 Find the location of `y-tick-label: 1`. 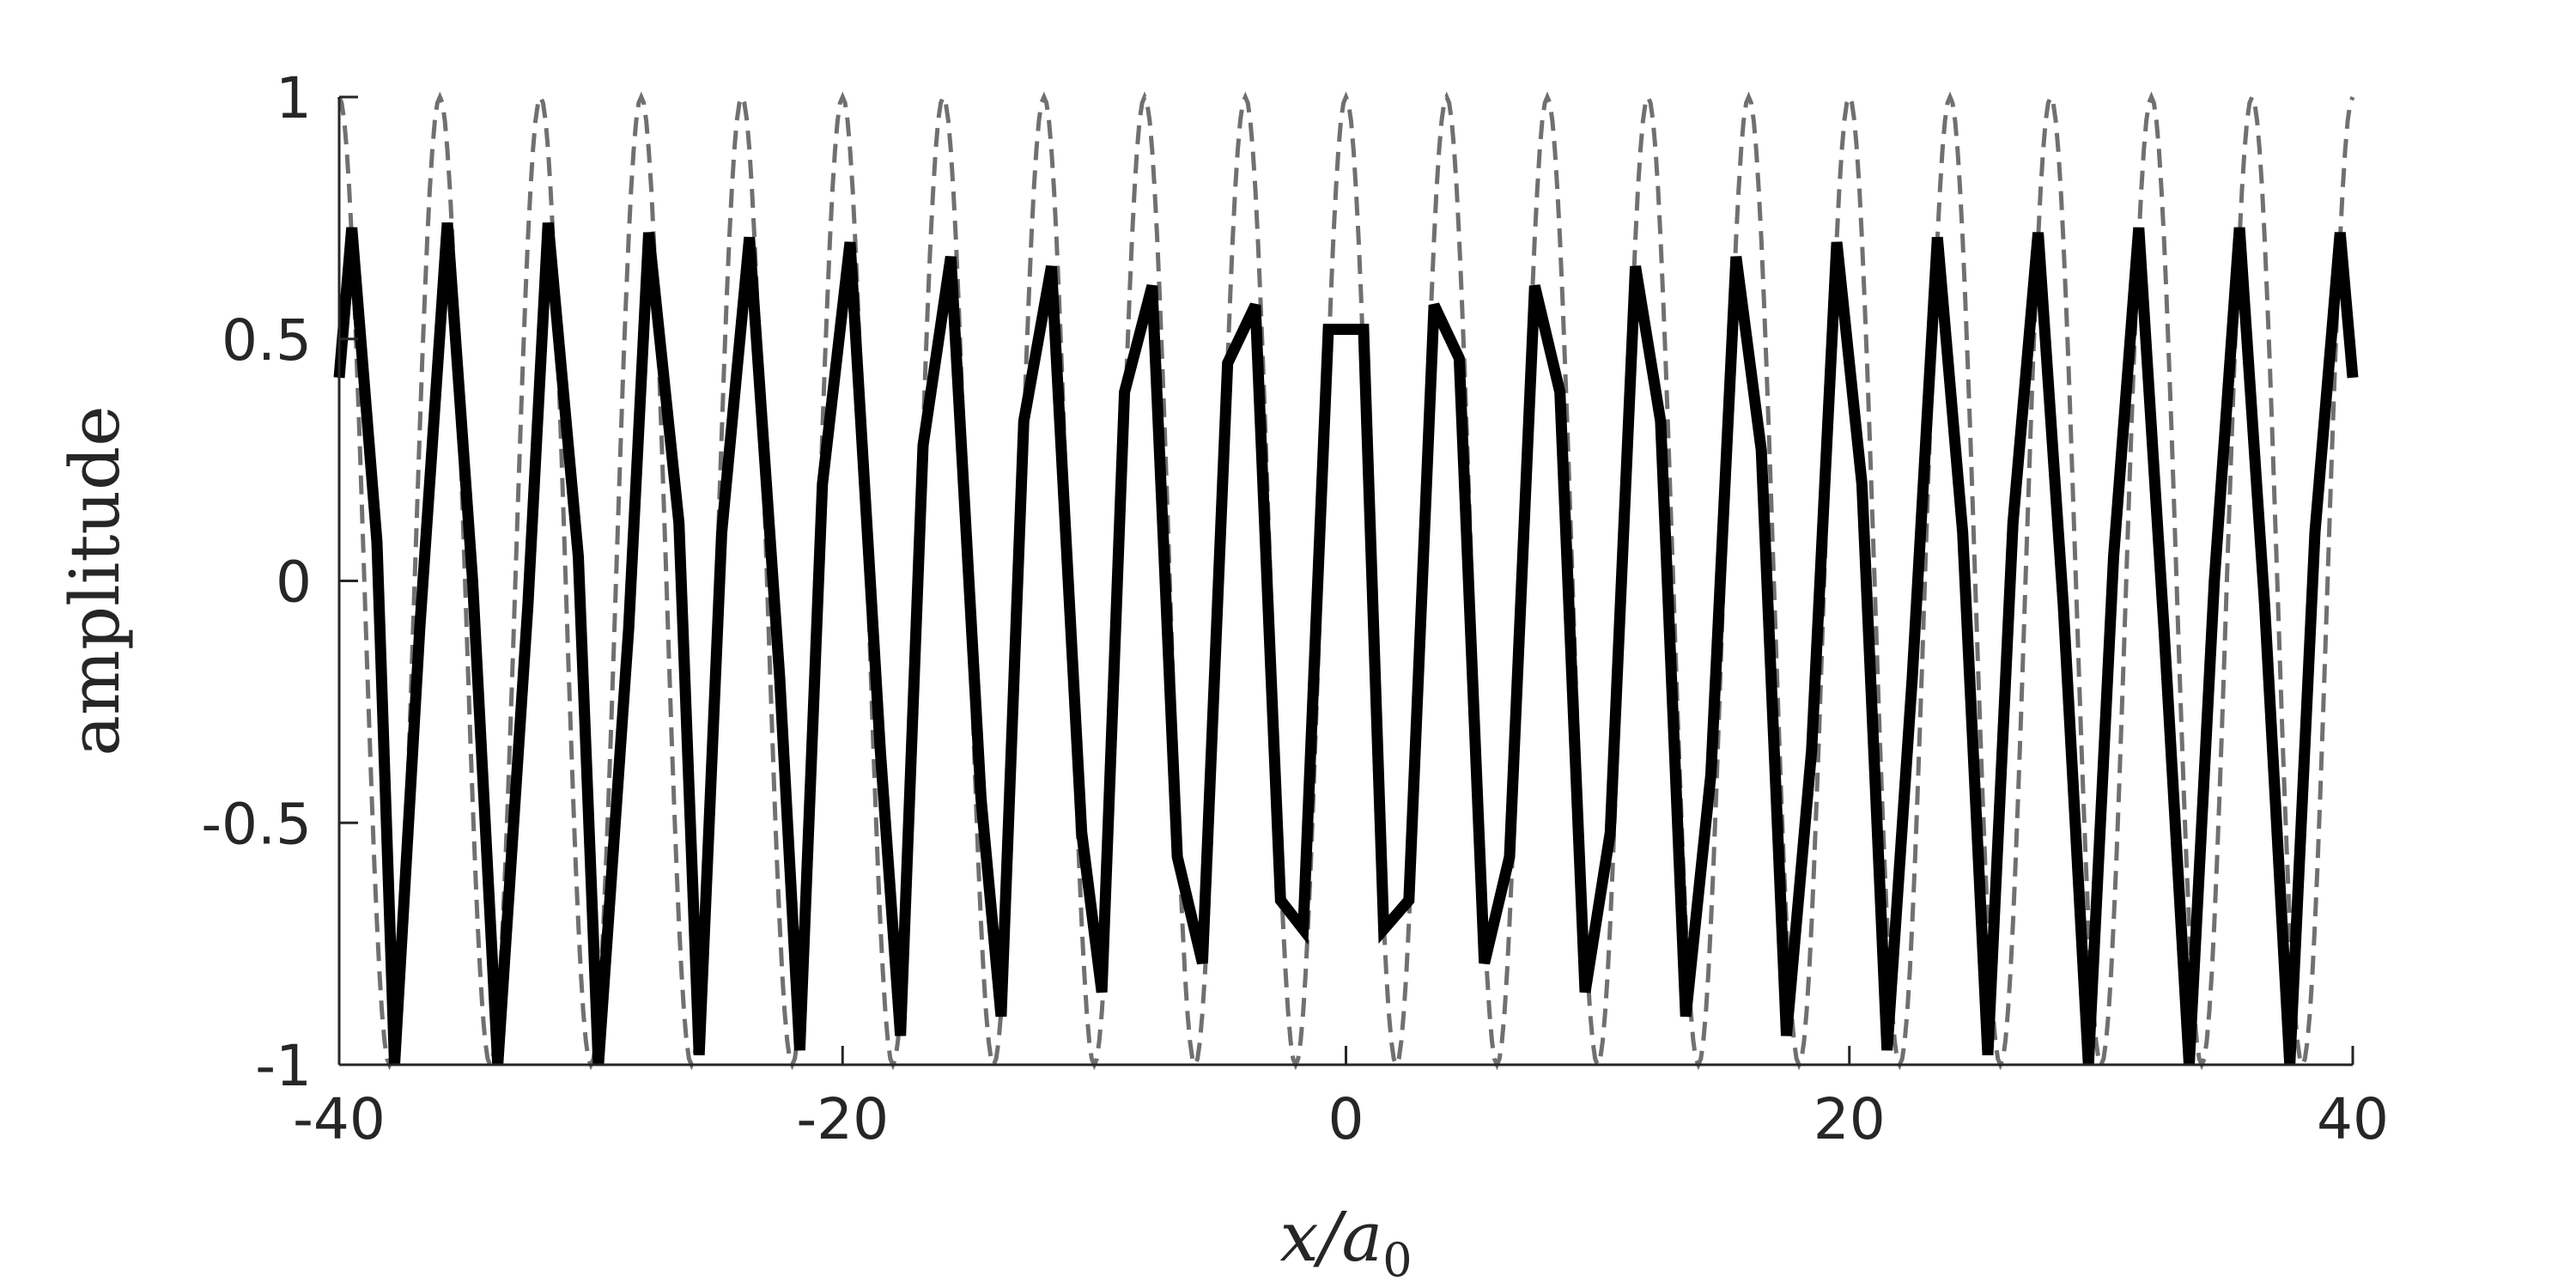

y-tick-label: 1 is located at coordinates (294, 98).